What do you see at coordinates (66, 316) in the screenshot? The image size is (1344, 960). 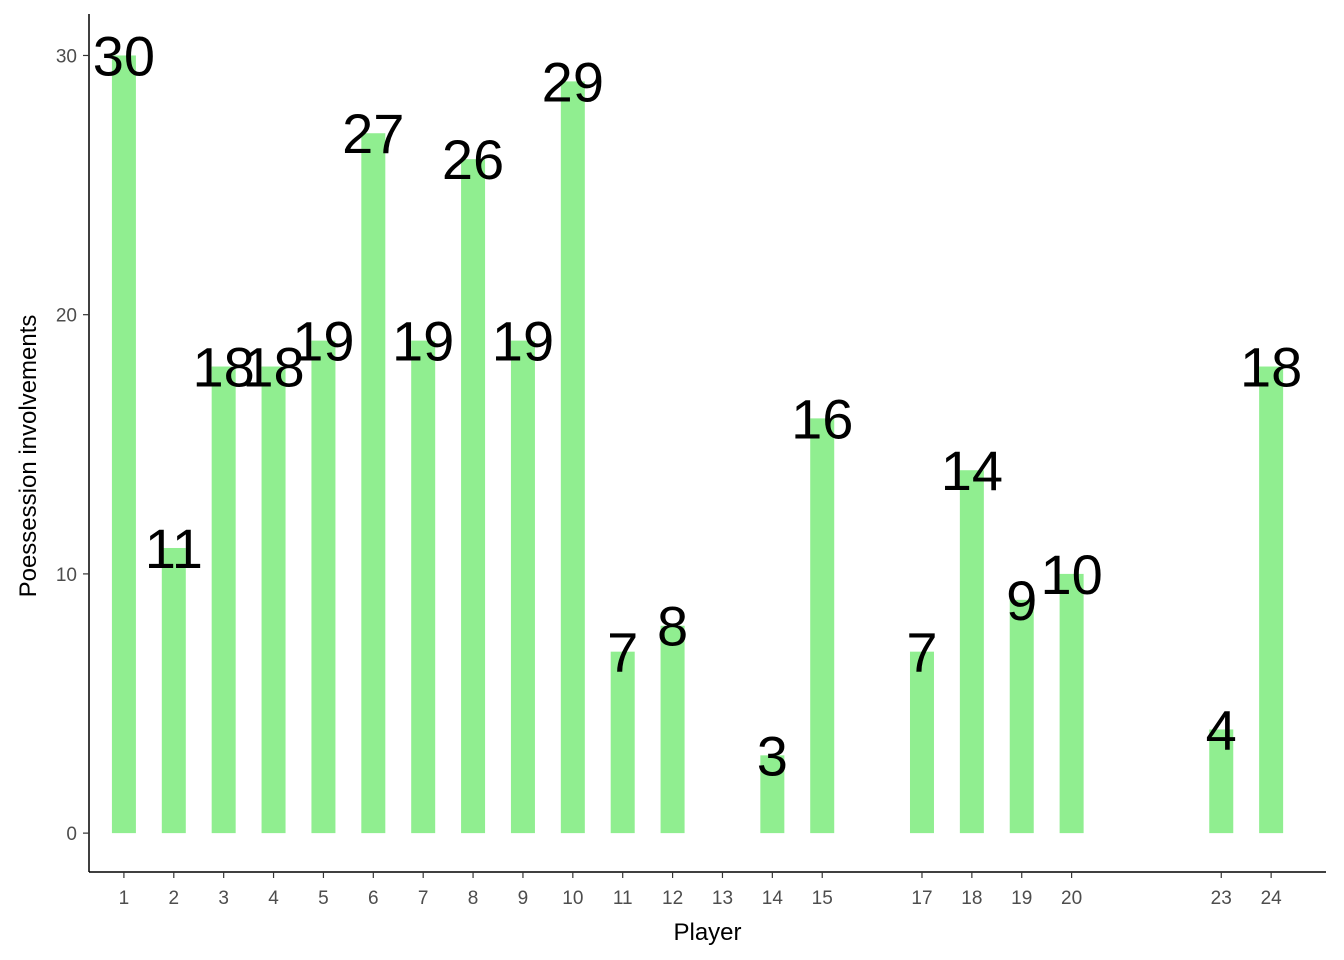 I see `y-tick-label-20: 20` at bounding box center [66, 316].